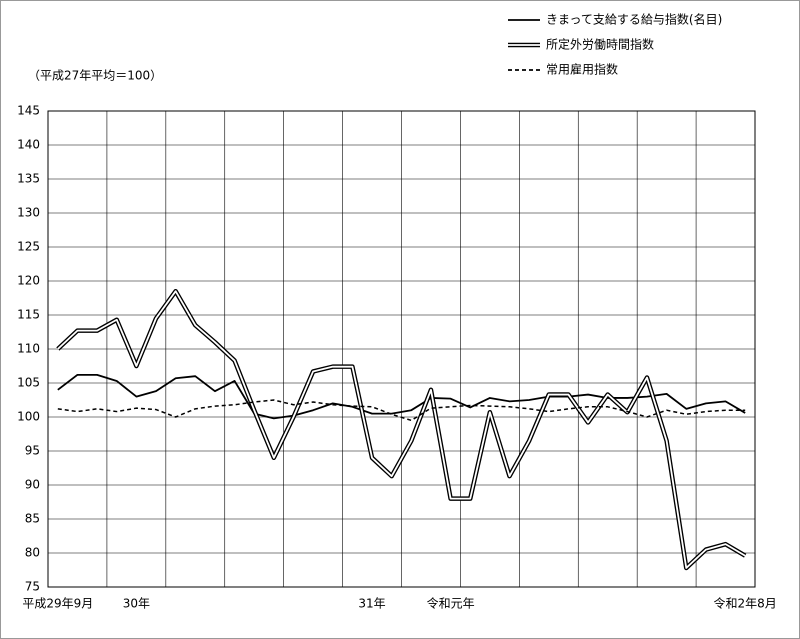 The width and height of the screenshot is (800, 639). I want to click on y-tick-label: 90, so click(32, 485).